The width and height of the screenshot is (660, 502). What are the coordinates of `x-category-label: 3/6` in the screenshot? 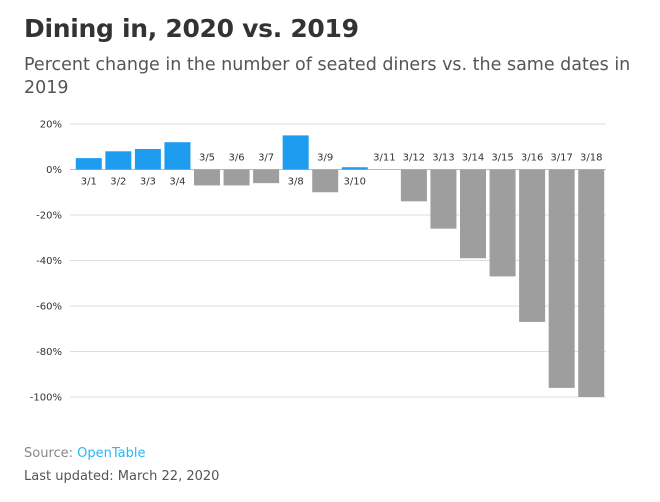 It's located at (237, 158).